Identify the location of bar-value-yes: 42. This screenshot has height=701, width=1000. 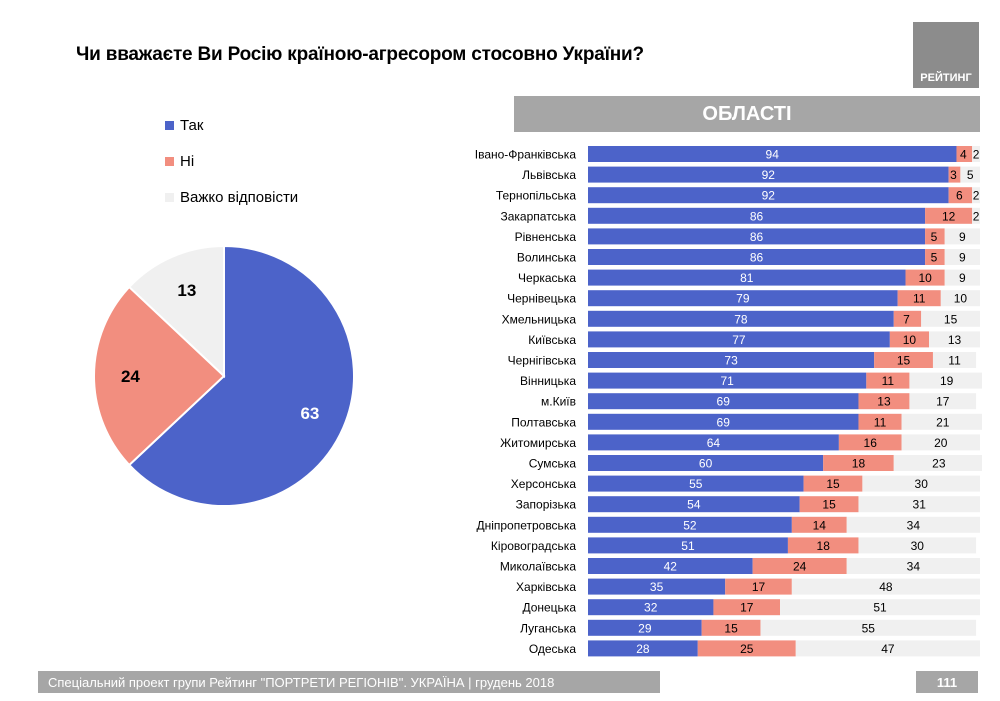
(671, 567).